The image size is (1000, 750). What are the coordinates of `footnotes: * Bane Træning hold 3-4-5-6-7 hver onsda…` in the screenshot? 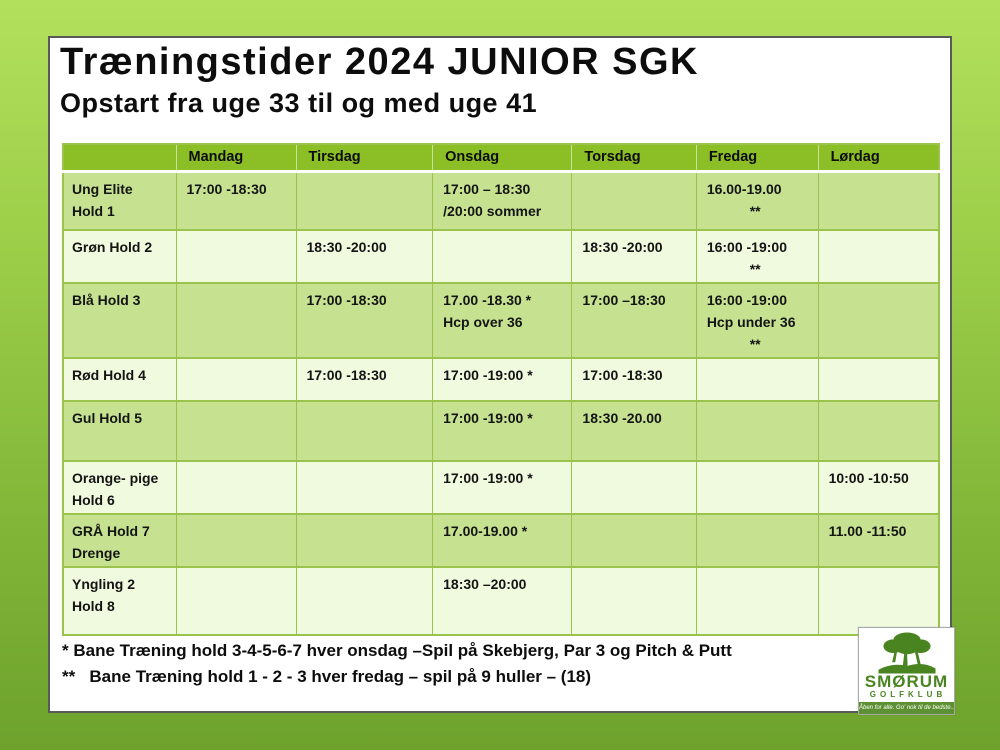 It's located at (462, 664).